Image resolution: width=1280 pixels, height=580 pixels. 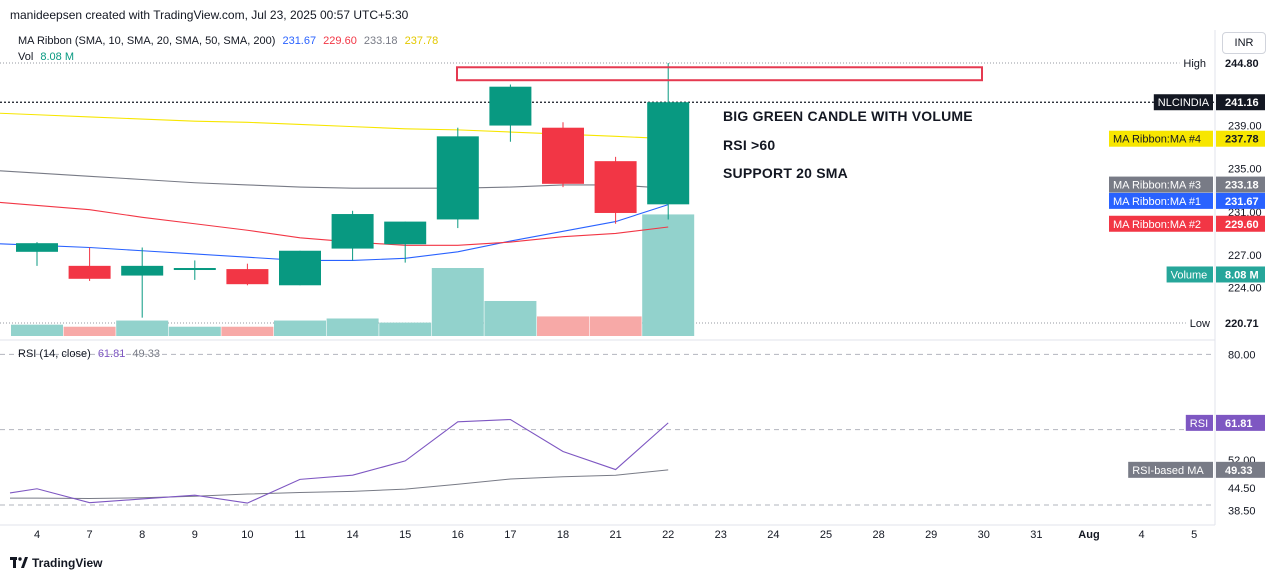 I want to click on ma4-tag, so click(x=1161, y=138).